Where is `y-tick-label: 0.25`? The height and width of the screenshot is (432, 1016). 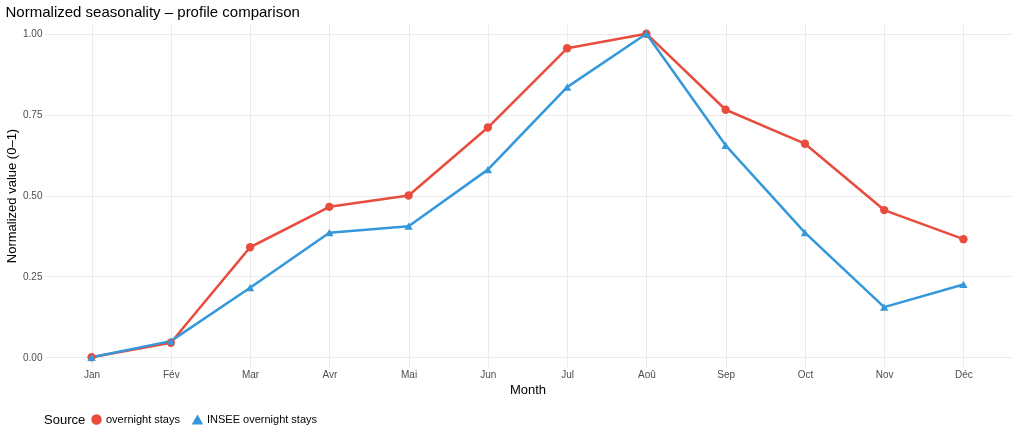
y-tick-label: 0.25 is located at coordinates (33, 276).